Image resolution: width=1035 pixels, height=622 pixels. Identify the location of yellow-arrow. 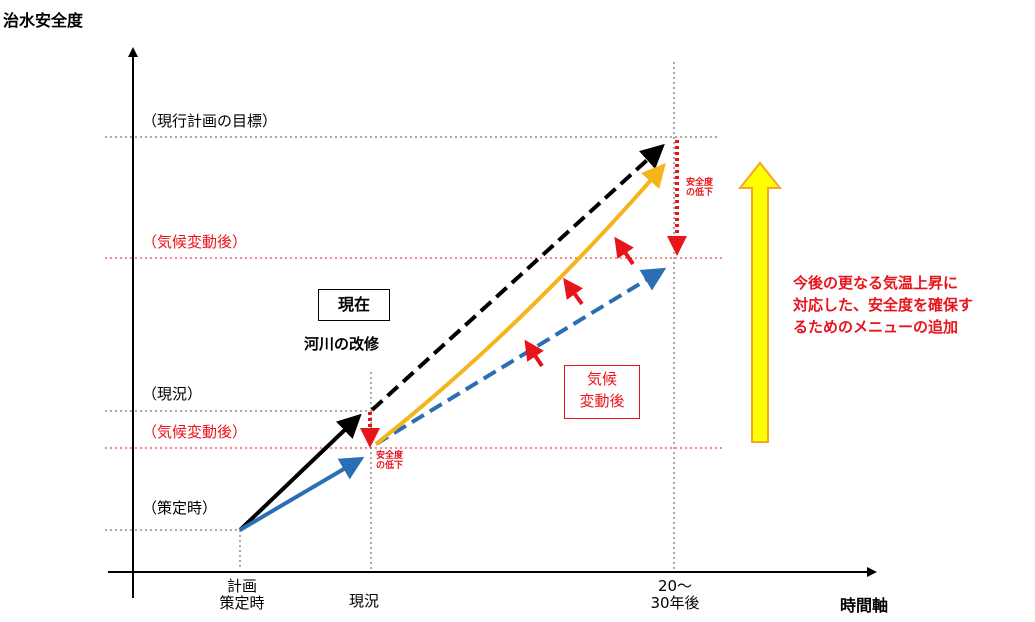
(520, 304).